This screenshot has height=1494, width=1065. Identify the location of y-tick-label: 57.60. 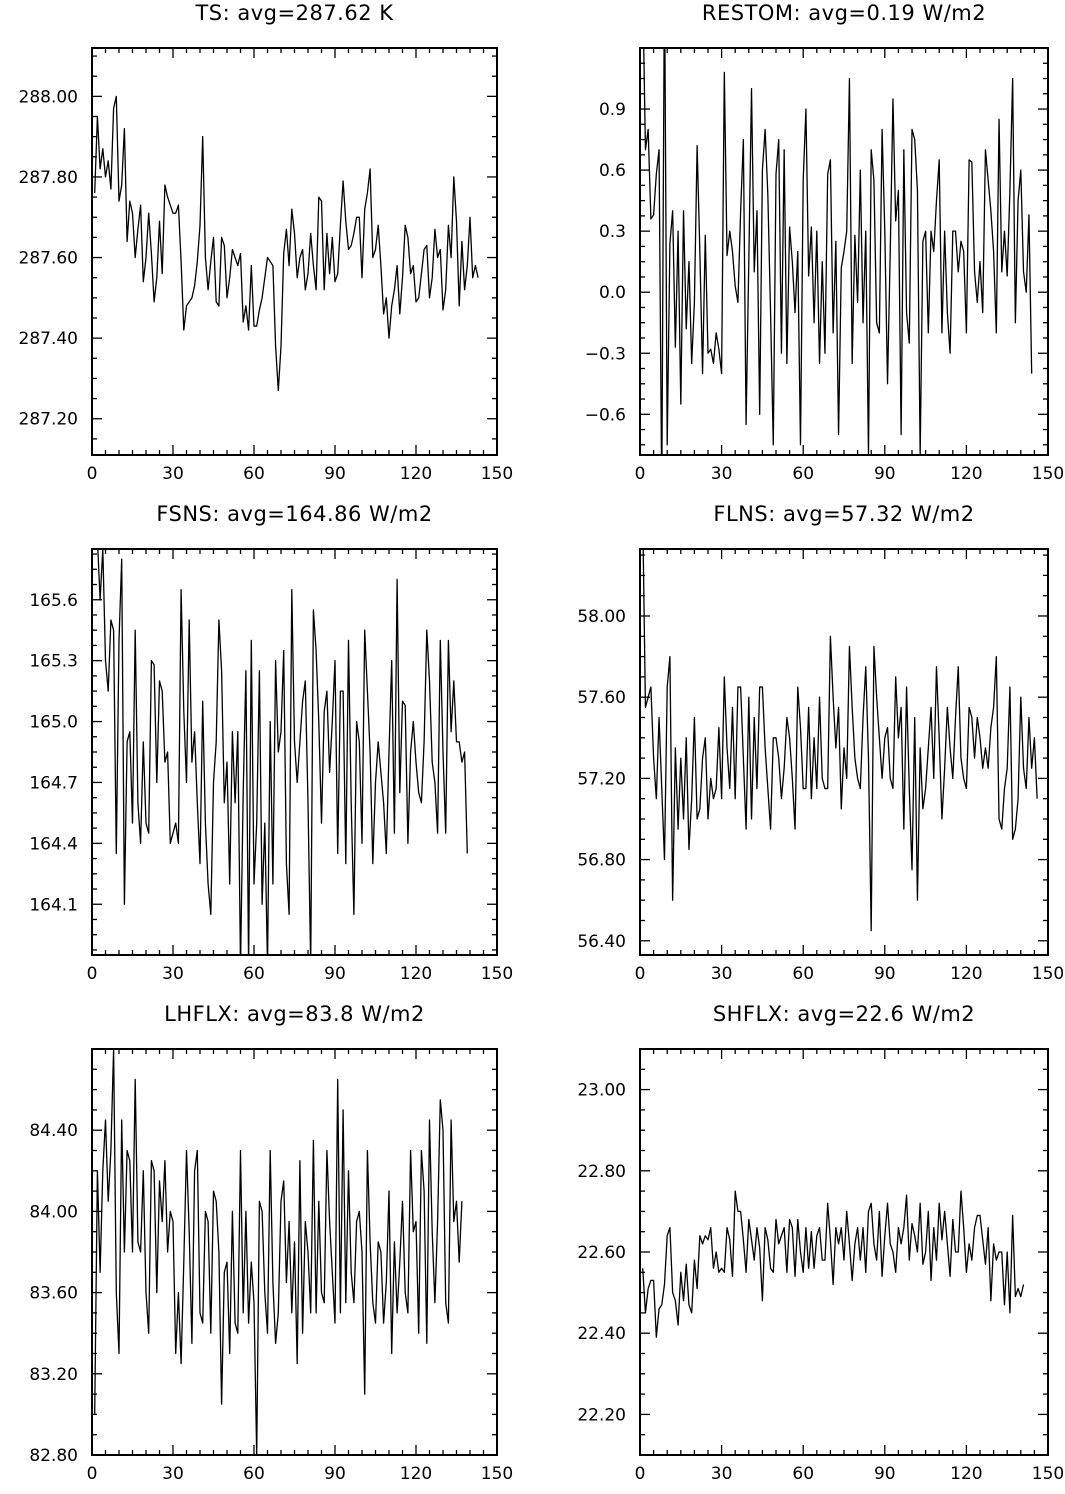
(601, 698).